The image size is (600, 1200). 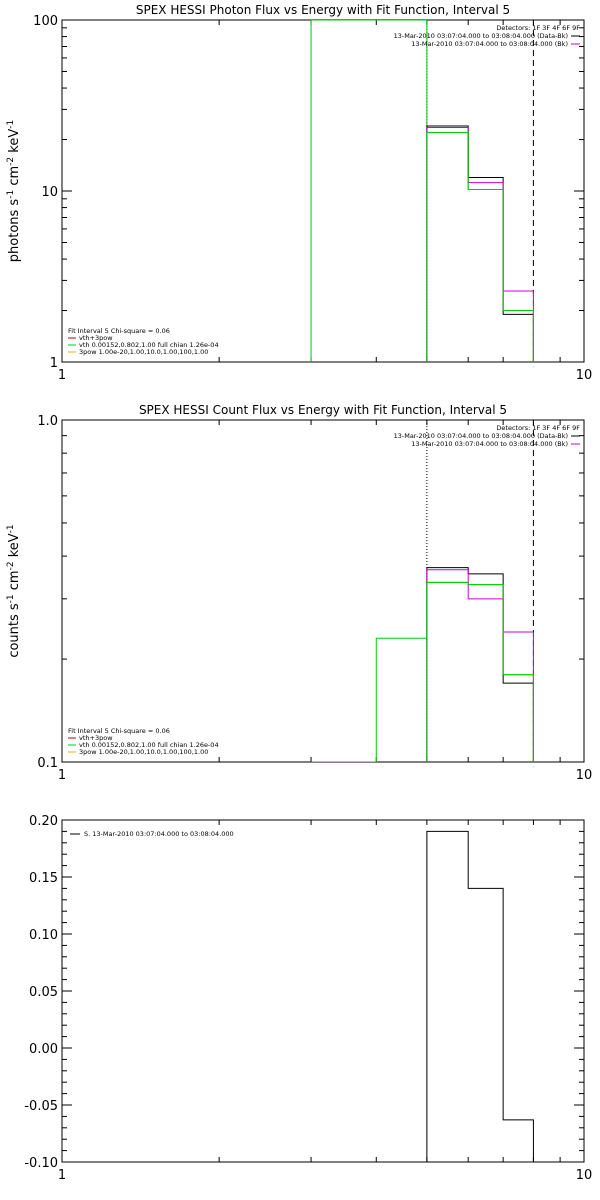 I want to click on y-label-part: photons s, so click(x=14, y=231).